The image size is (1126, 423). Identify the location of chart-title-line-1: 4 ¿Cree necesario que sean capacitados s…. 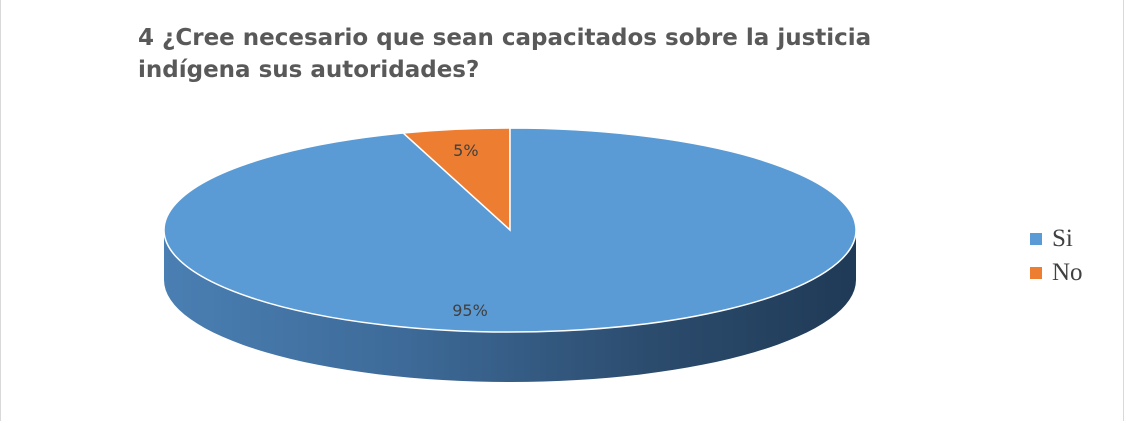
(505, 38).